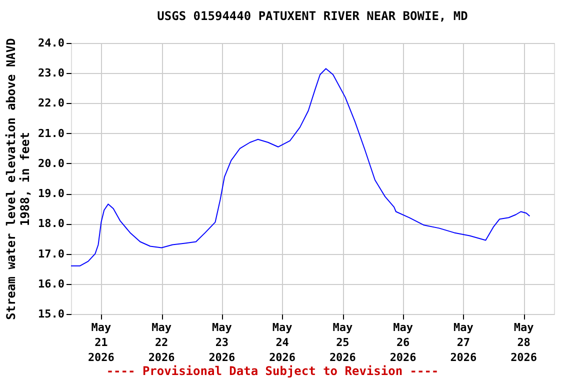  What do you see at coordinates (524, 342) in the screenshot?
I see `x-tick-label: May 28 2026` at bounding box center [524, 342].